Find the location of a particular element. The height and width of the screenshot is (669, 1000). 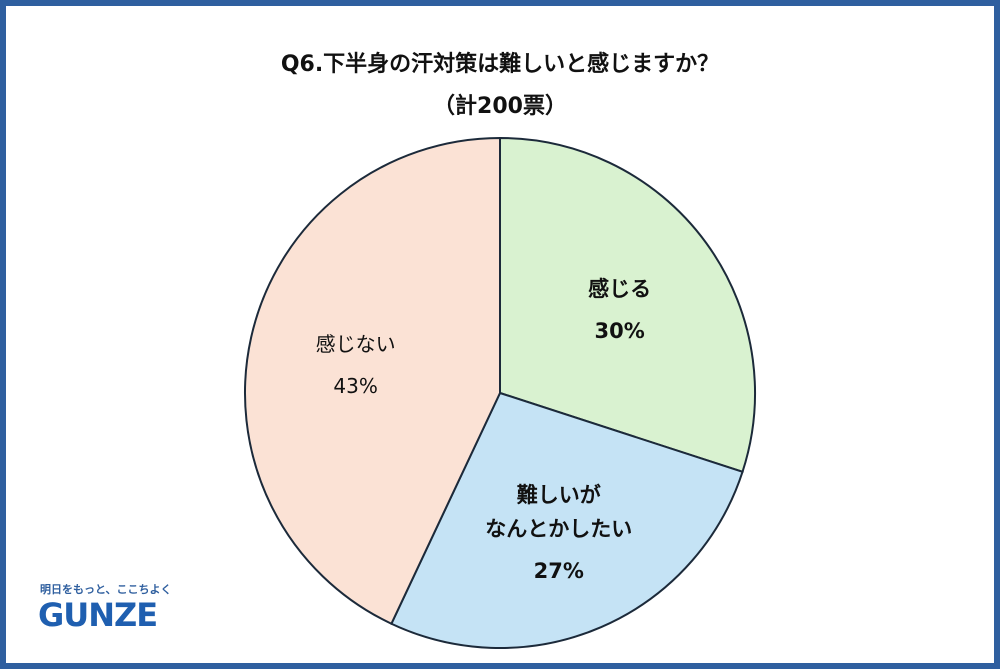

chart-title: Q6.下半身の汗対策は難しいと感じますか？ is located at coordinates (500, 64).